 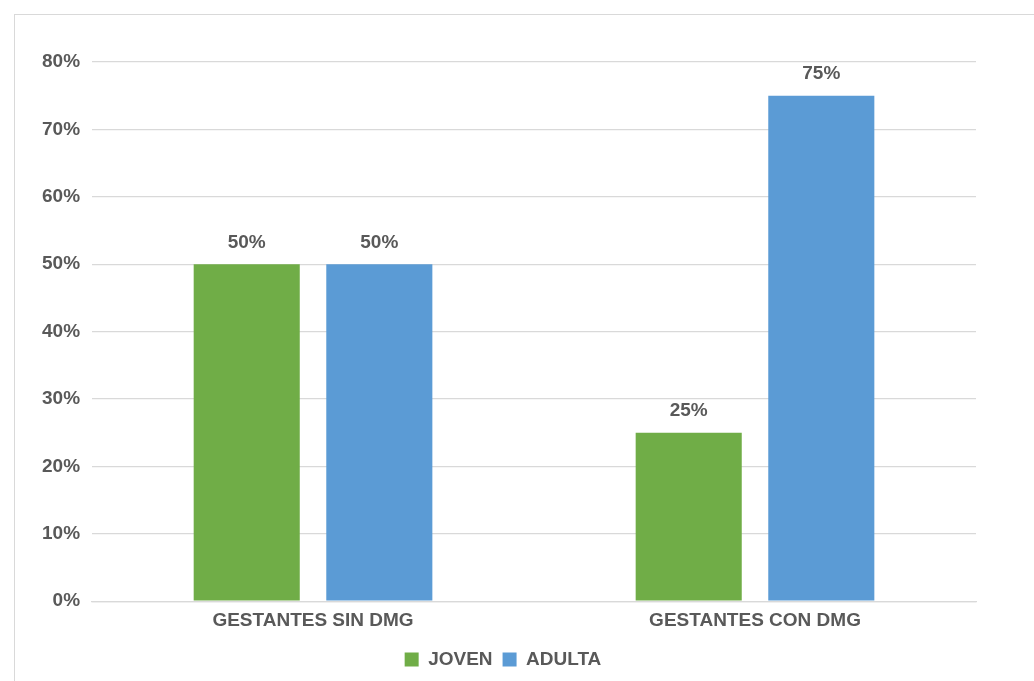 What do you see at coordinates (460, 658) in the screenshot?
I see `legend-label: JOVEN` at bounding box center [460, 658].